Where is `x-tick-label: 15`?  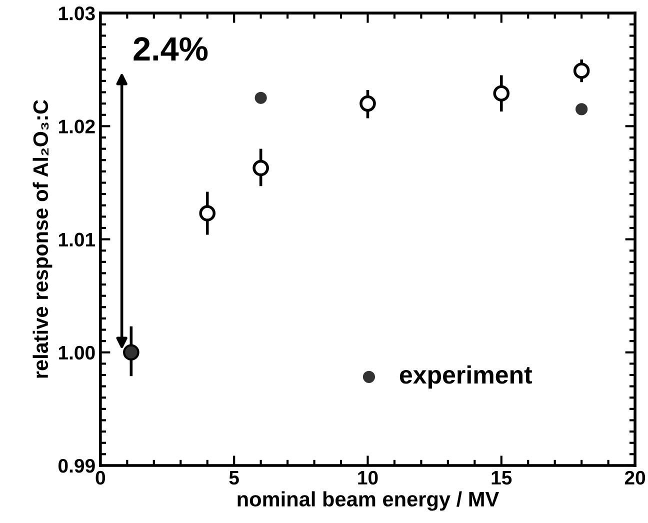
x-tick-label: 15 is located at coordinates (502, 478).